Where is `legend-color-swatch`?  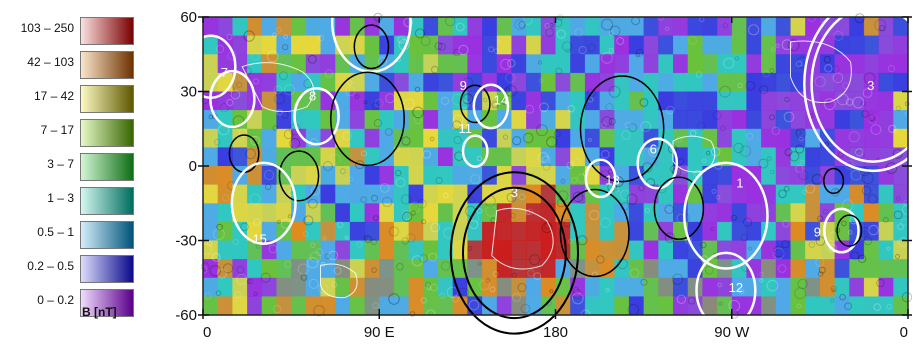
legend-color-swatch is located at coordinates (107, 65).